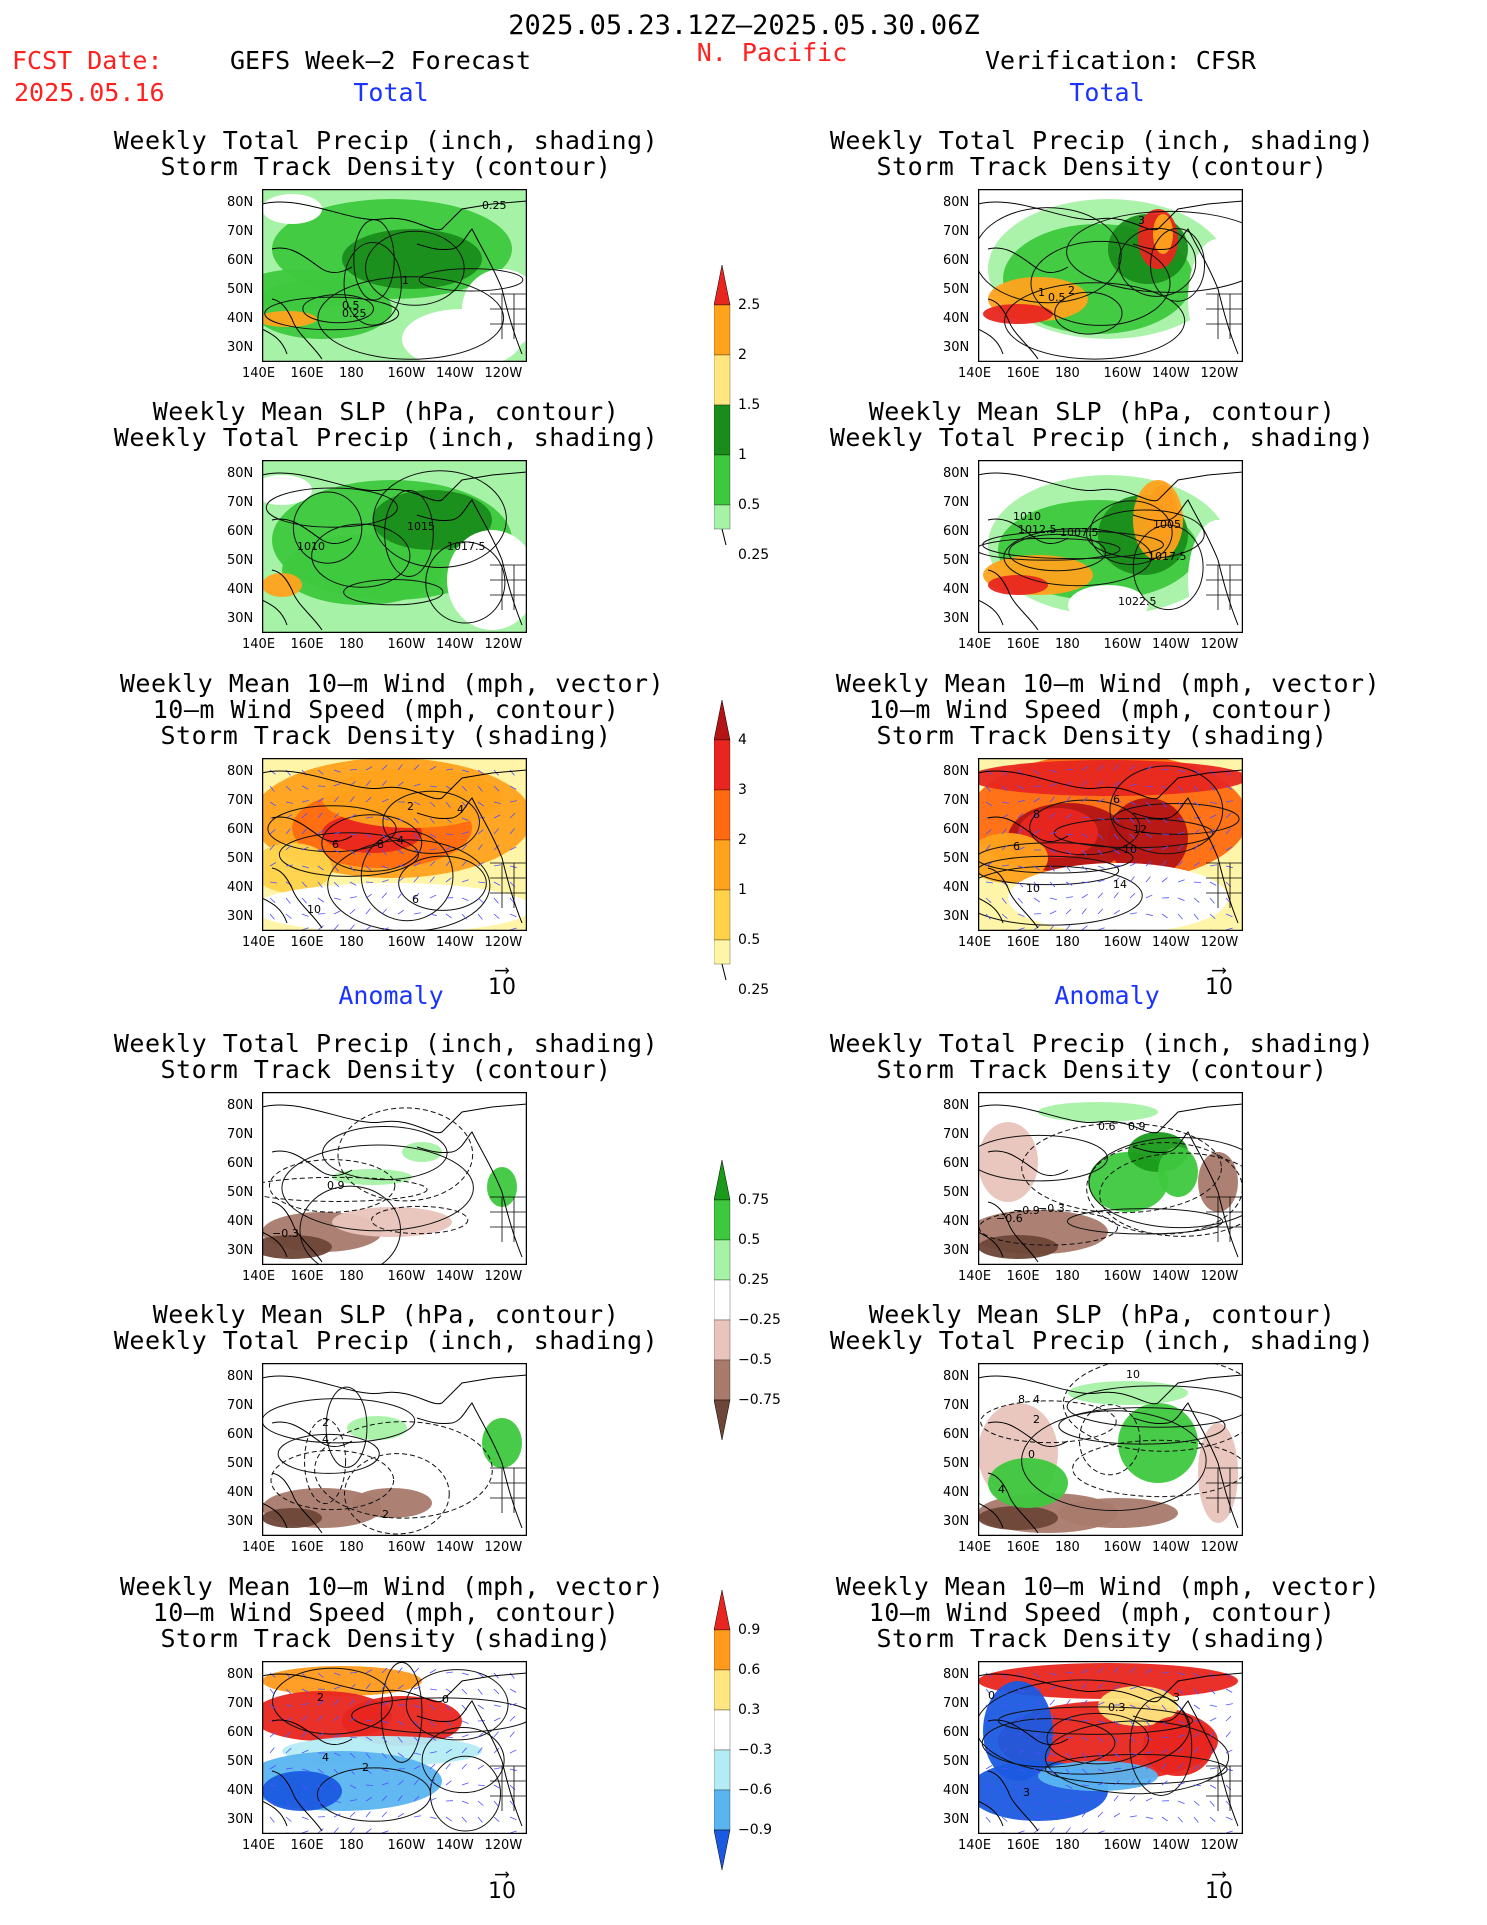 This screenshot has height=1925, width=1487. I want to click on lon-tick-label: 120W, so click(1219, 1276).